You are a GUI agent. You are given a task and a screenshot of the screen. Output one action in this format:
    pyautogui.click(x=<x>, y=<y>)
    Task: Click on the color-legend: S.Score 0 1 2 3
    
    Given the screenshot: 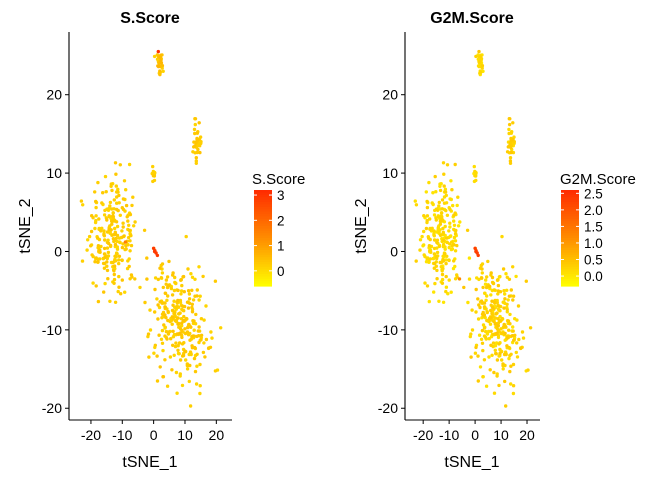 What is the action you would take?
    pyautogui.click(x=278, y=229)
    